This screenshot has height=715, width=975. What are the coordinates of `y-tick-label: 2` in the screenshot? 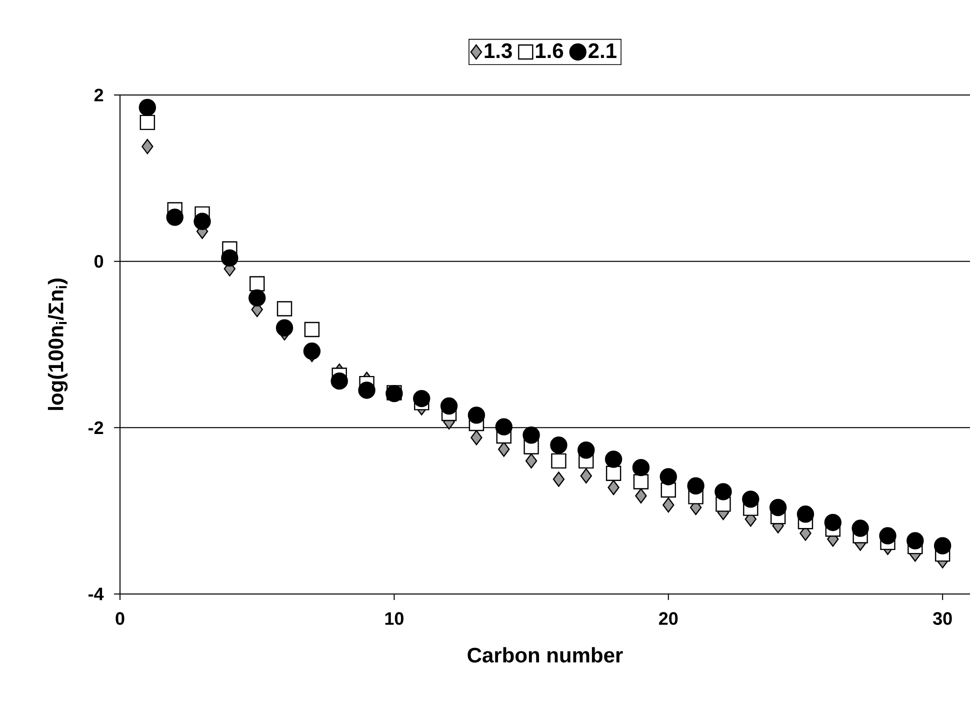 It's located at (99, 95).